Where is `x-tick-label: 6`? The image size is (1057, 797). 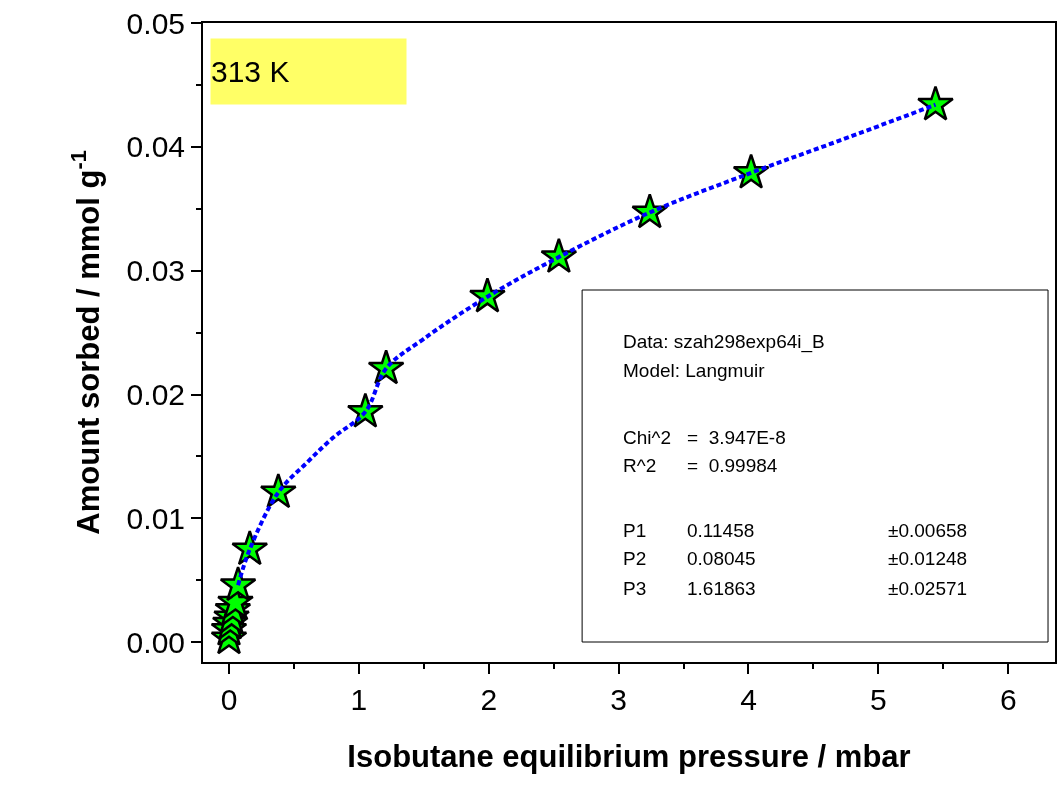 x-tick-label: 6 is located at coordinates (1008, 699).